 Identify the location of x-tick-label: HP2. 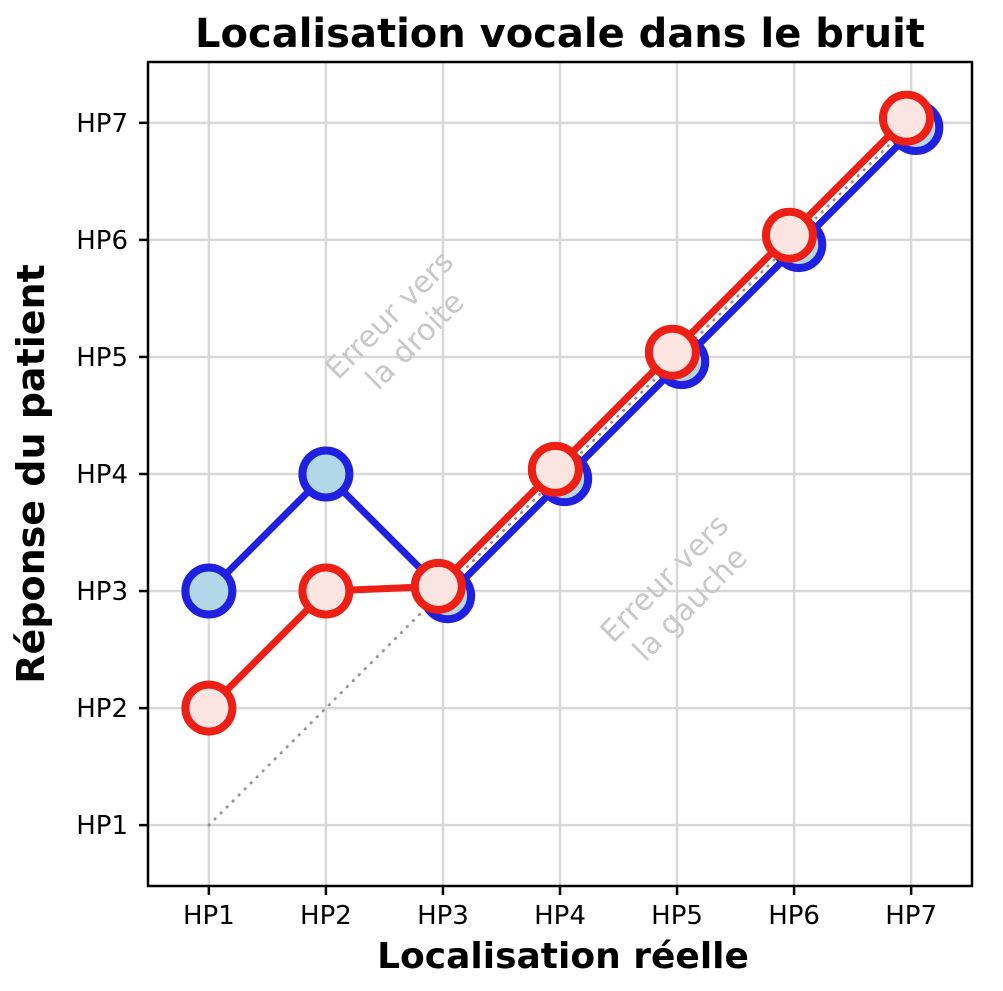
(326, 916).